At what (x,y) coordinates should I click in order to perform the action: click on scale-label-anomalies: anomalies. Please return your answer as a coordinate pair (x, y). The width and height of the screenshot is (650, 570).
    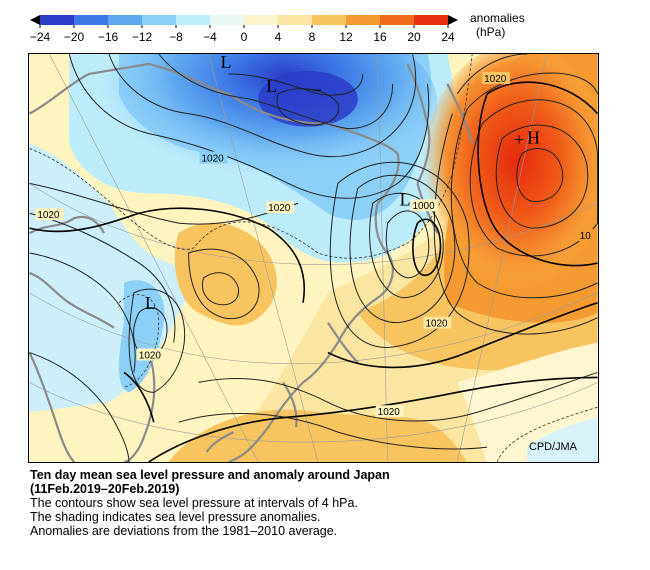
    Looking at the image, I should click on (497, 18).